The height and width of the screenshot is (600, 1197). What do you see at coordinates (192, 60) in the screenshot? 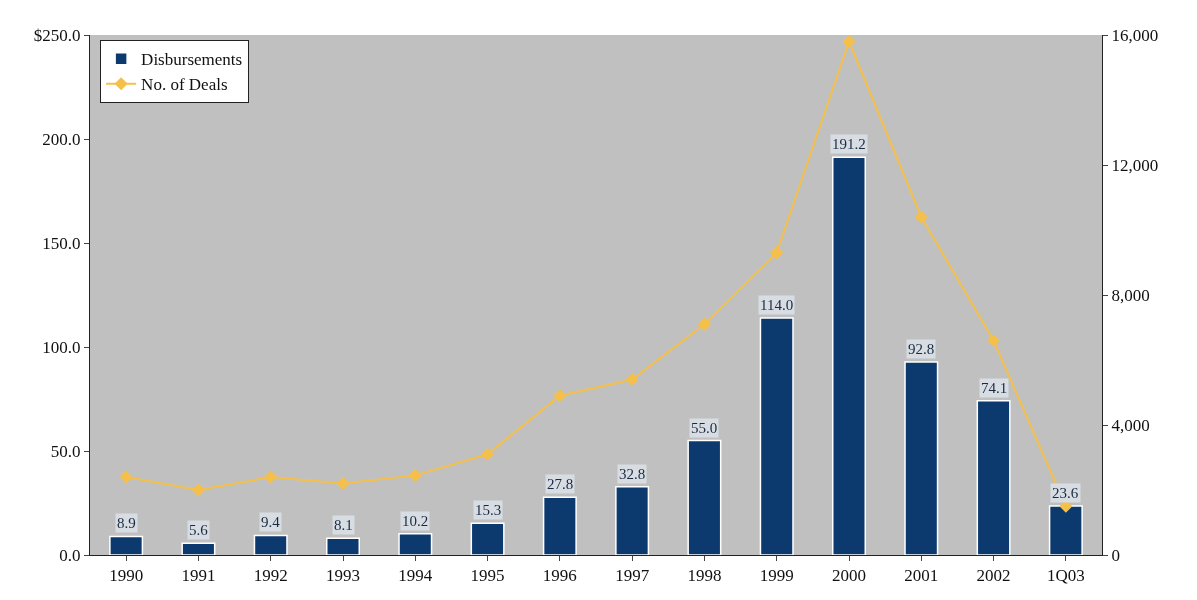
I see `legend-label: Disbursements` at bounding box center [192, 60].